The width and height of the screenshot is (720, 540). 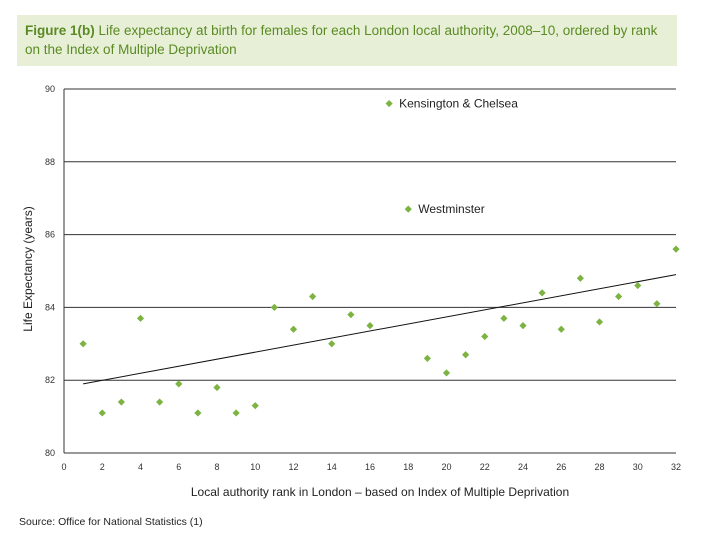 I want to click on x-tick-label: 8, so click(x=216, y=467).